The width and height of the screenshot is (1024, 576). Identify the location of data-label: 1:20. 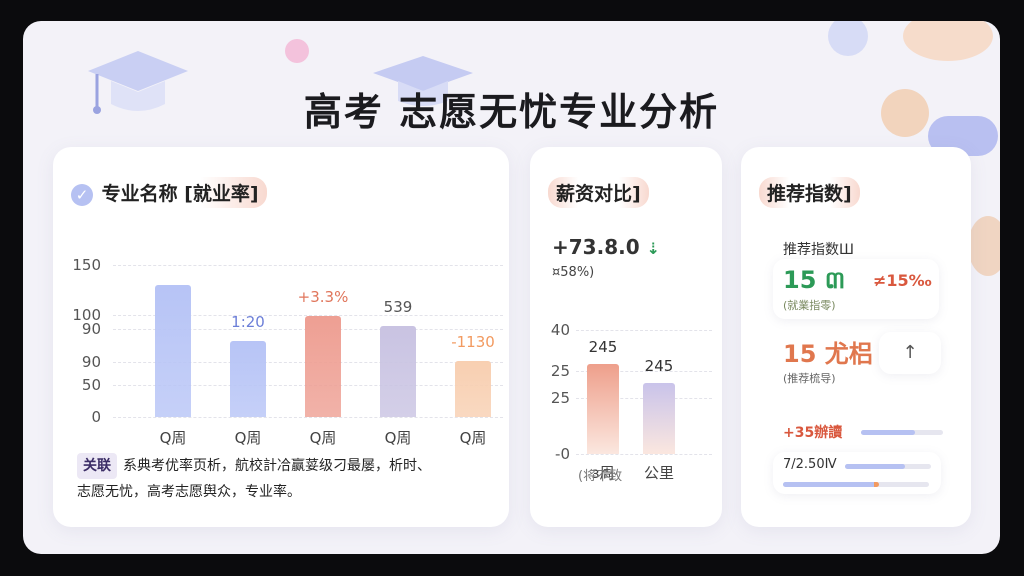
(248, 322).